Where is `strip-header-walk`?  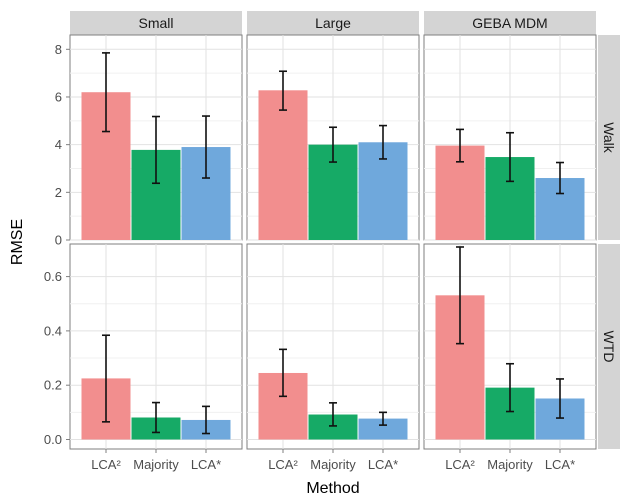 strip-header-walk is located at coordinates (609, 137).